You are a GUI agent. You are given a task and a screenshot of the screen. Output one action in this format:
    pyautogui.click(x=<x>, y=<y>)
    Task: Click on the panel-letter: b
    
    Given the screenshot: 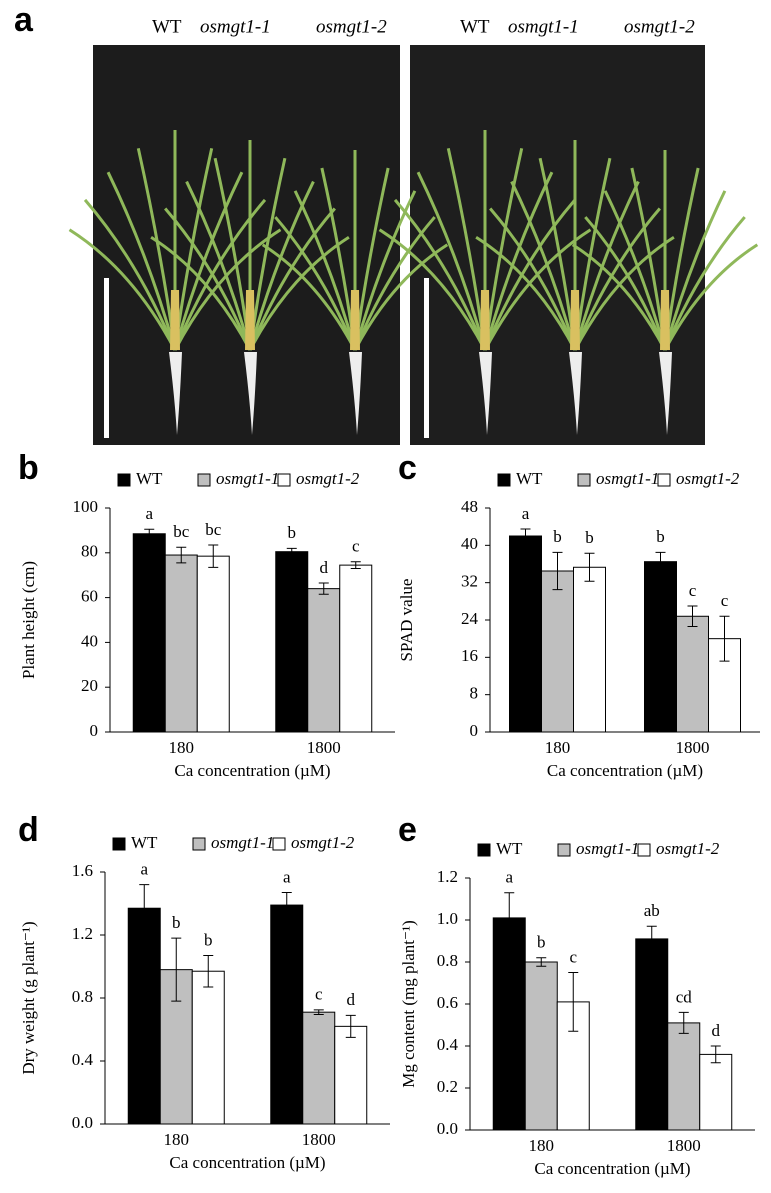 What is the action you would take?
    pyautogui.click(x=28, y=468)
    